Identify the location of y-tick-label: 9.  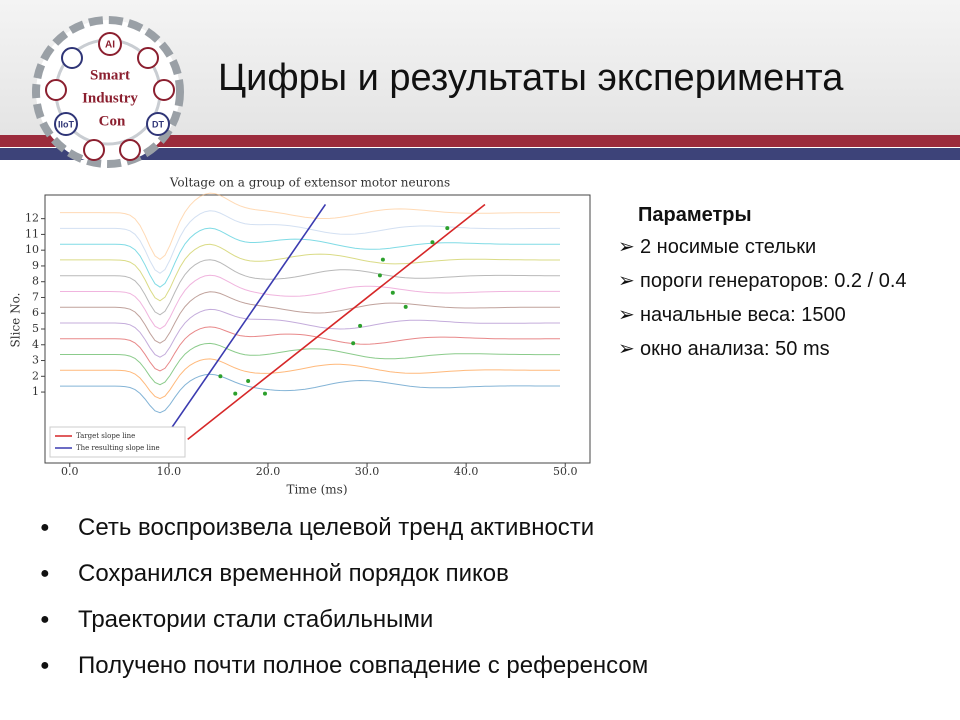
(35, 265).